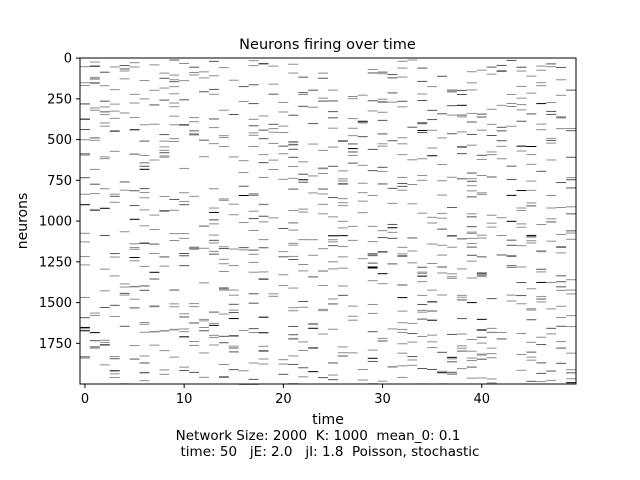 This screenshot has height=480, width=640. Describe the element at coordinates (55, 222) in the screenshot. I see `y-tick-label: 1000` at that location.